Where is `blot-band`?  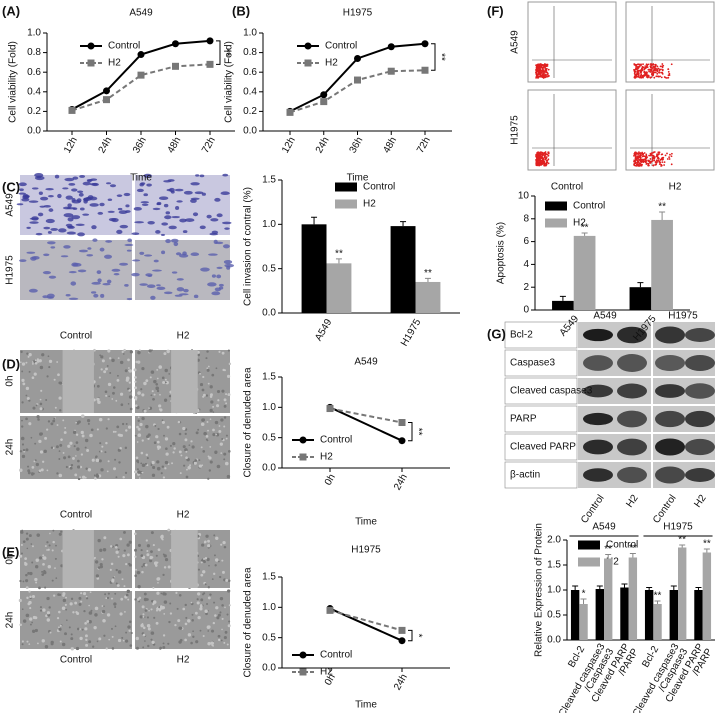
blot-band is located at coordinates (632, 475).